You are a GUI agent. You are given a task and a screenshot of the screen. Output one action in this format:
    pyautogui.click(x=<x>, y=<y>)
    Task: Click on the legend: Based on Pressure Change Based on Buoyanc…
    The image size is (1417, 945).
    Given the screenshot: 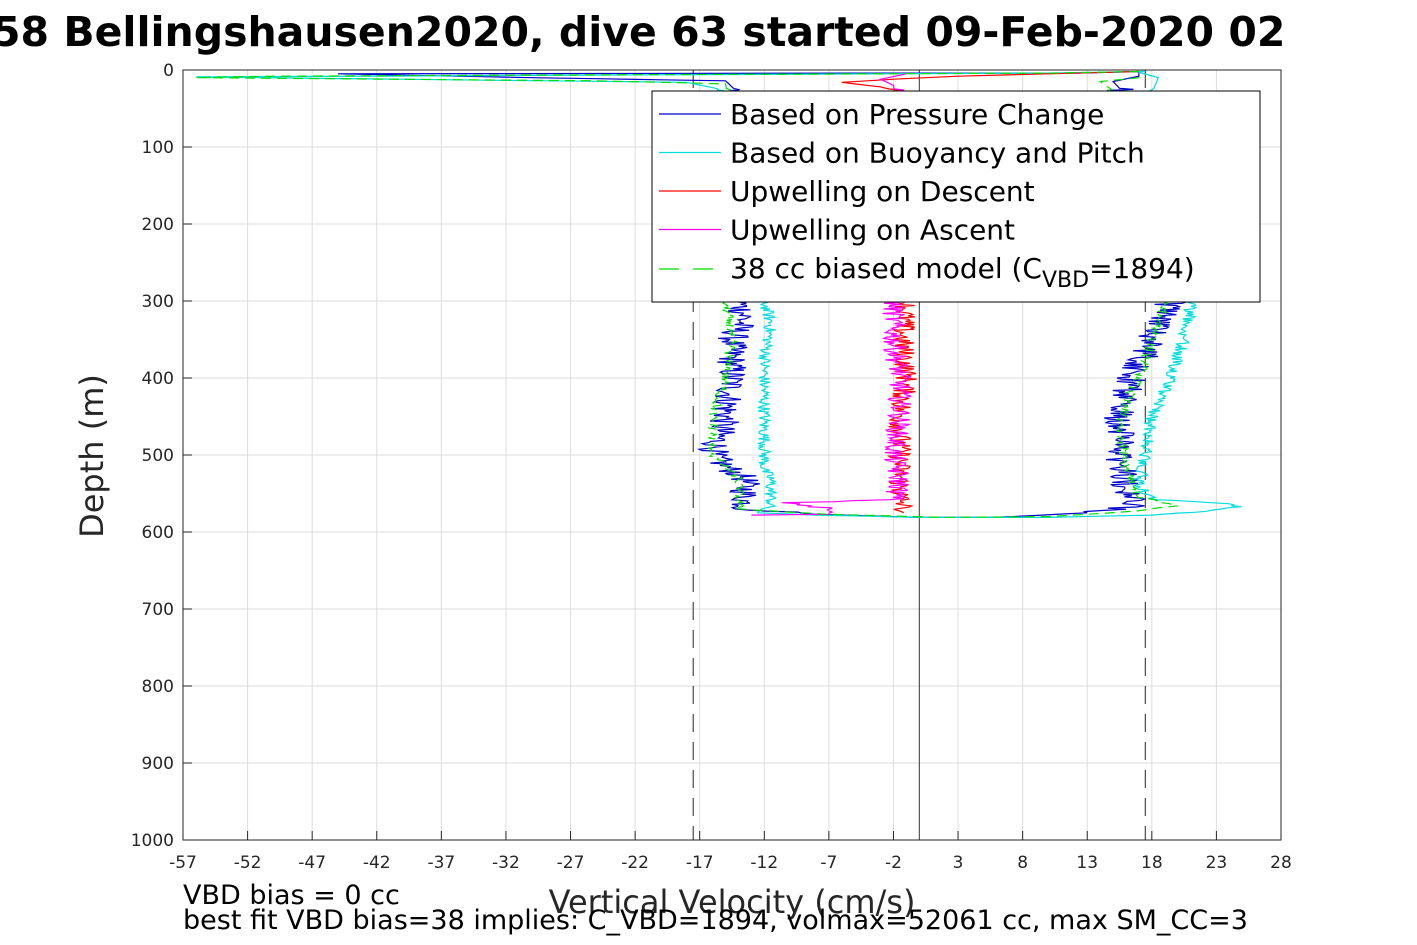 What is the action you would take?
    pyautogui.click(x=956, y=196)
    